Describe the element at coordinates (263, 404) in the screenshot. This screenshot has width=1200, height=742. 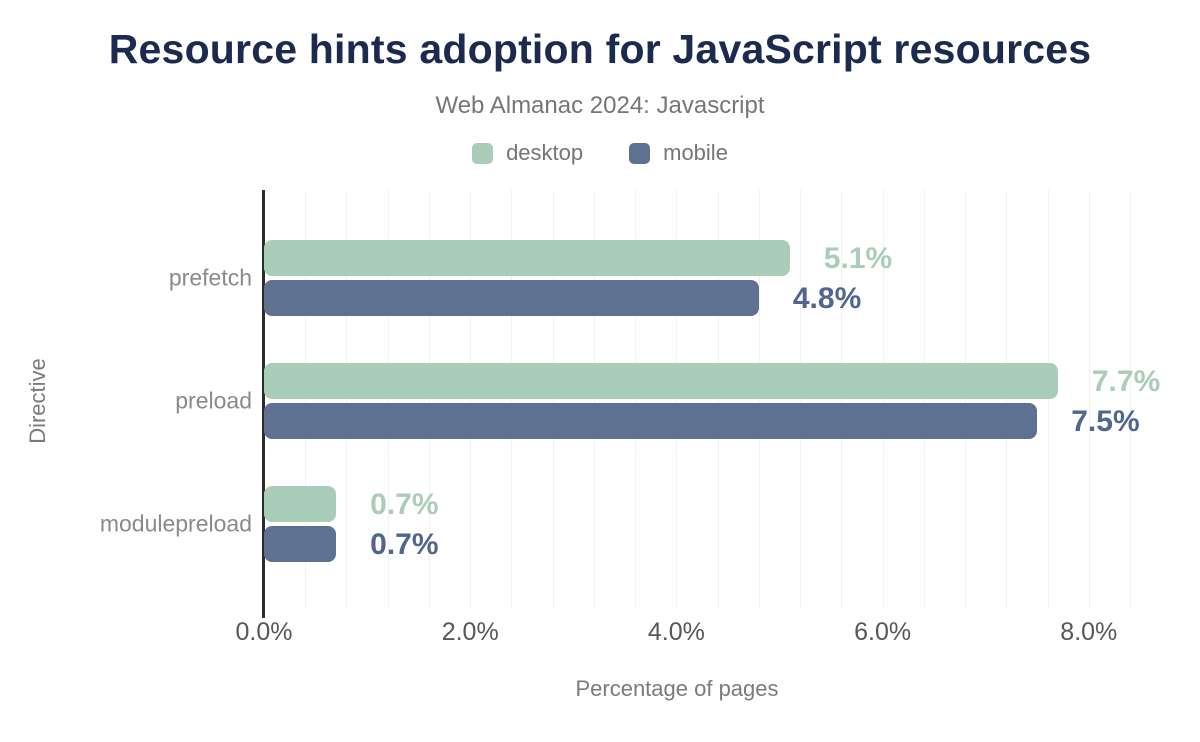
I see `y-axis-line` at that location.